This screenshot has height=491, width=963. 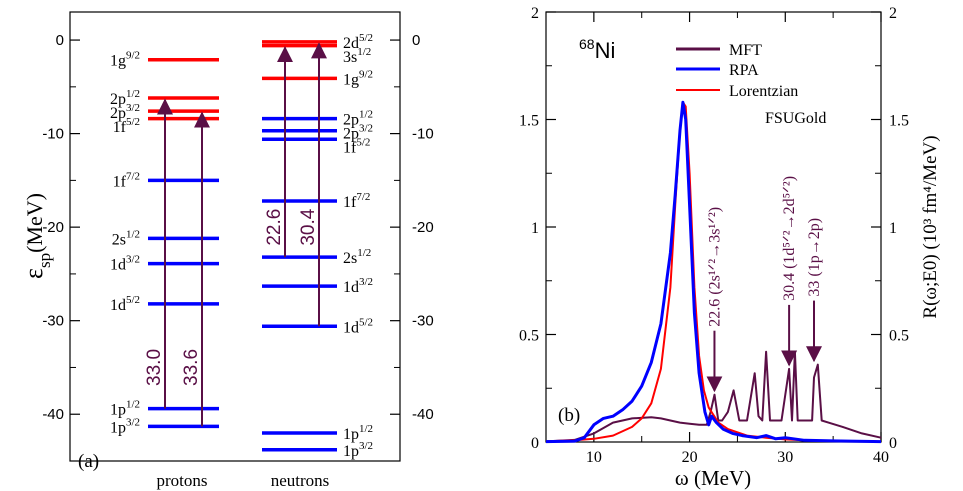 I want to click on left-tick-label: -10, so click(x=53, y=134).